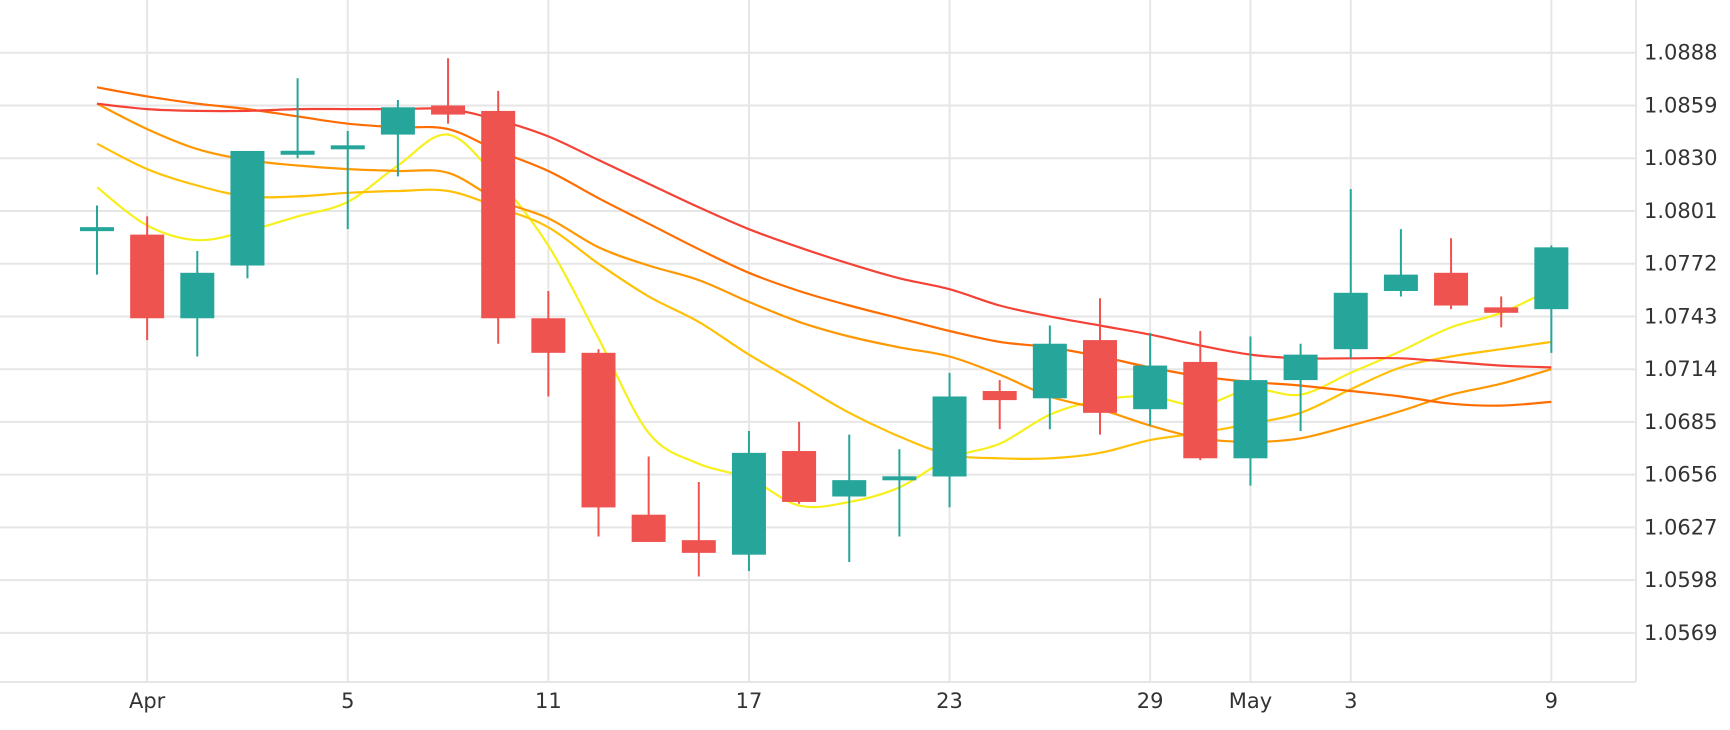 The width and height of the screenshot is (1730, 730). I want to click on x-tick-label: 29, so click(1150, 701).